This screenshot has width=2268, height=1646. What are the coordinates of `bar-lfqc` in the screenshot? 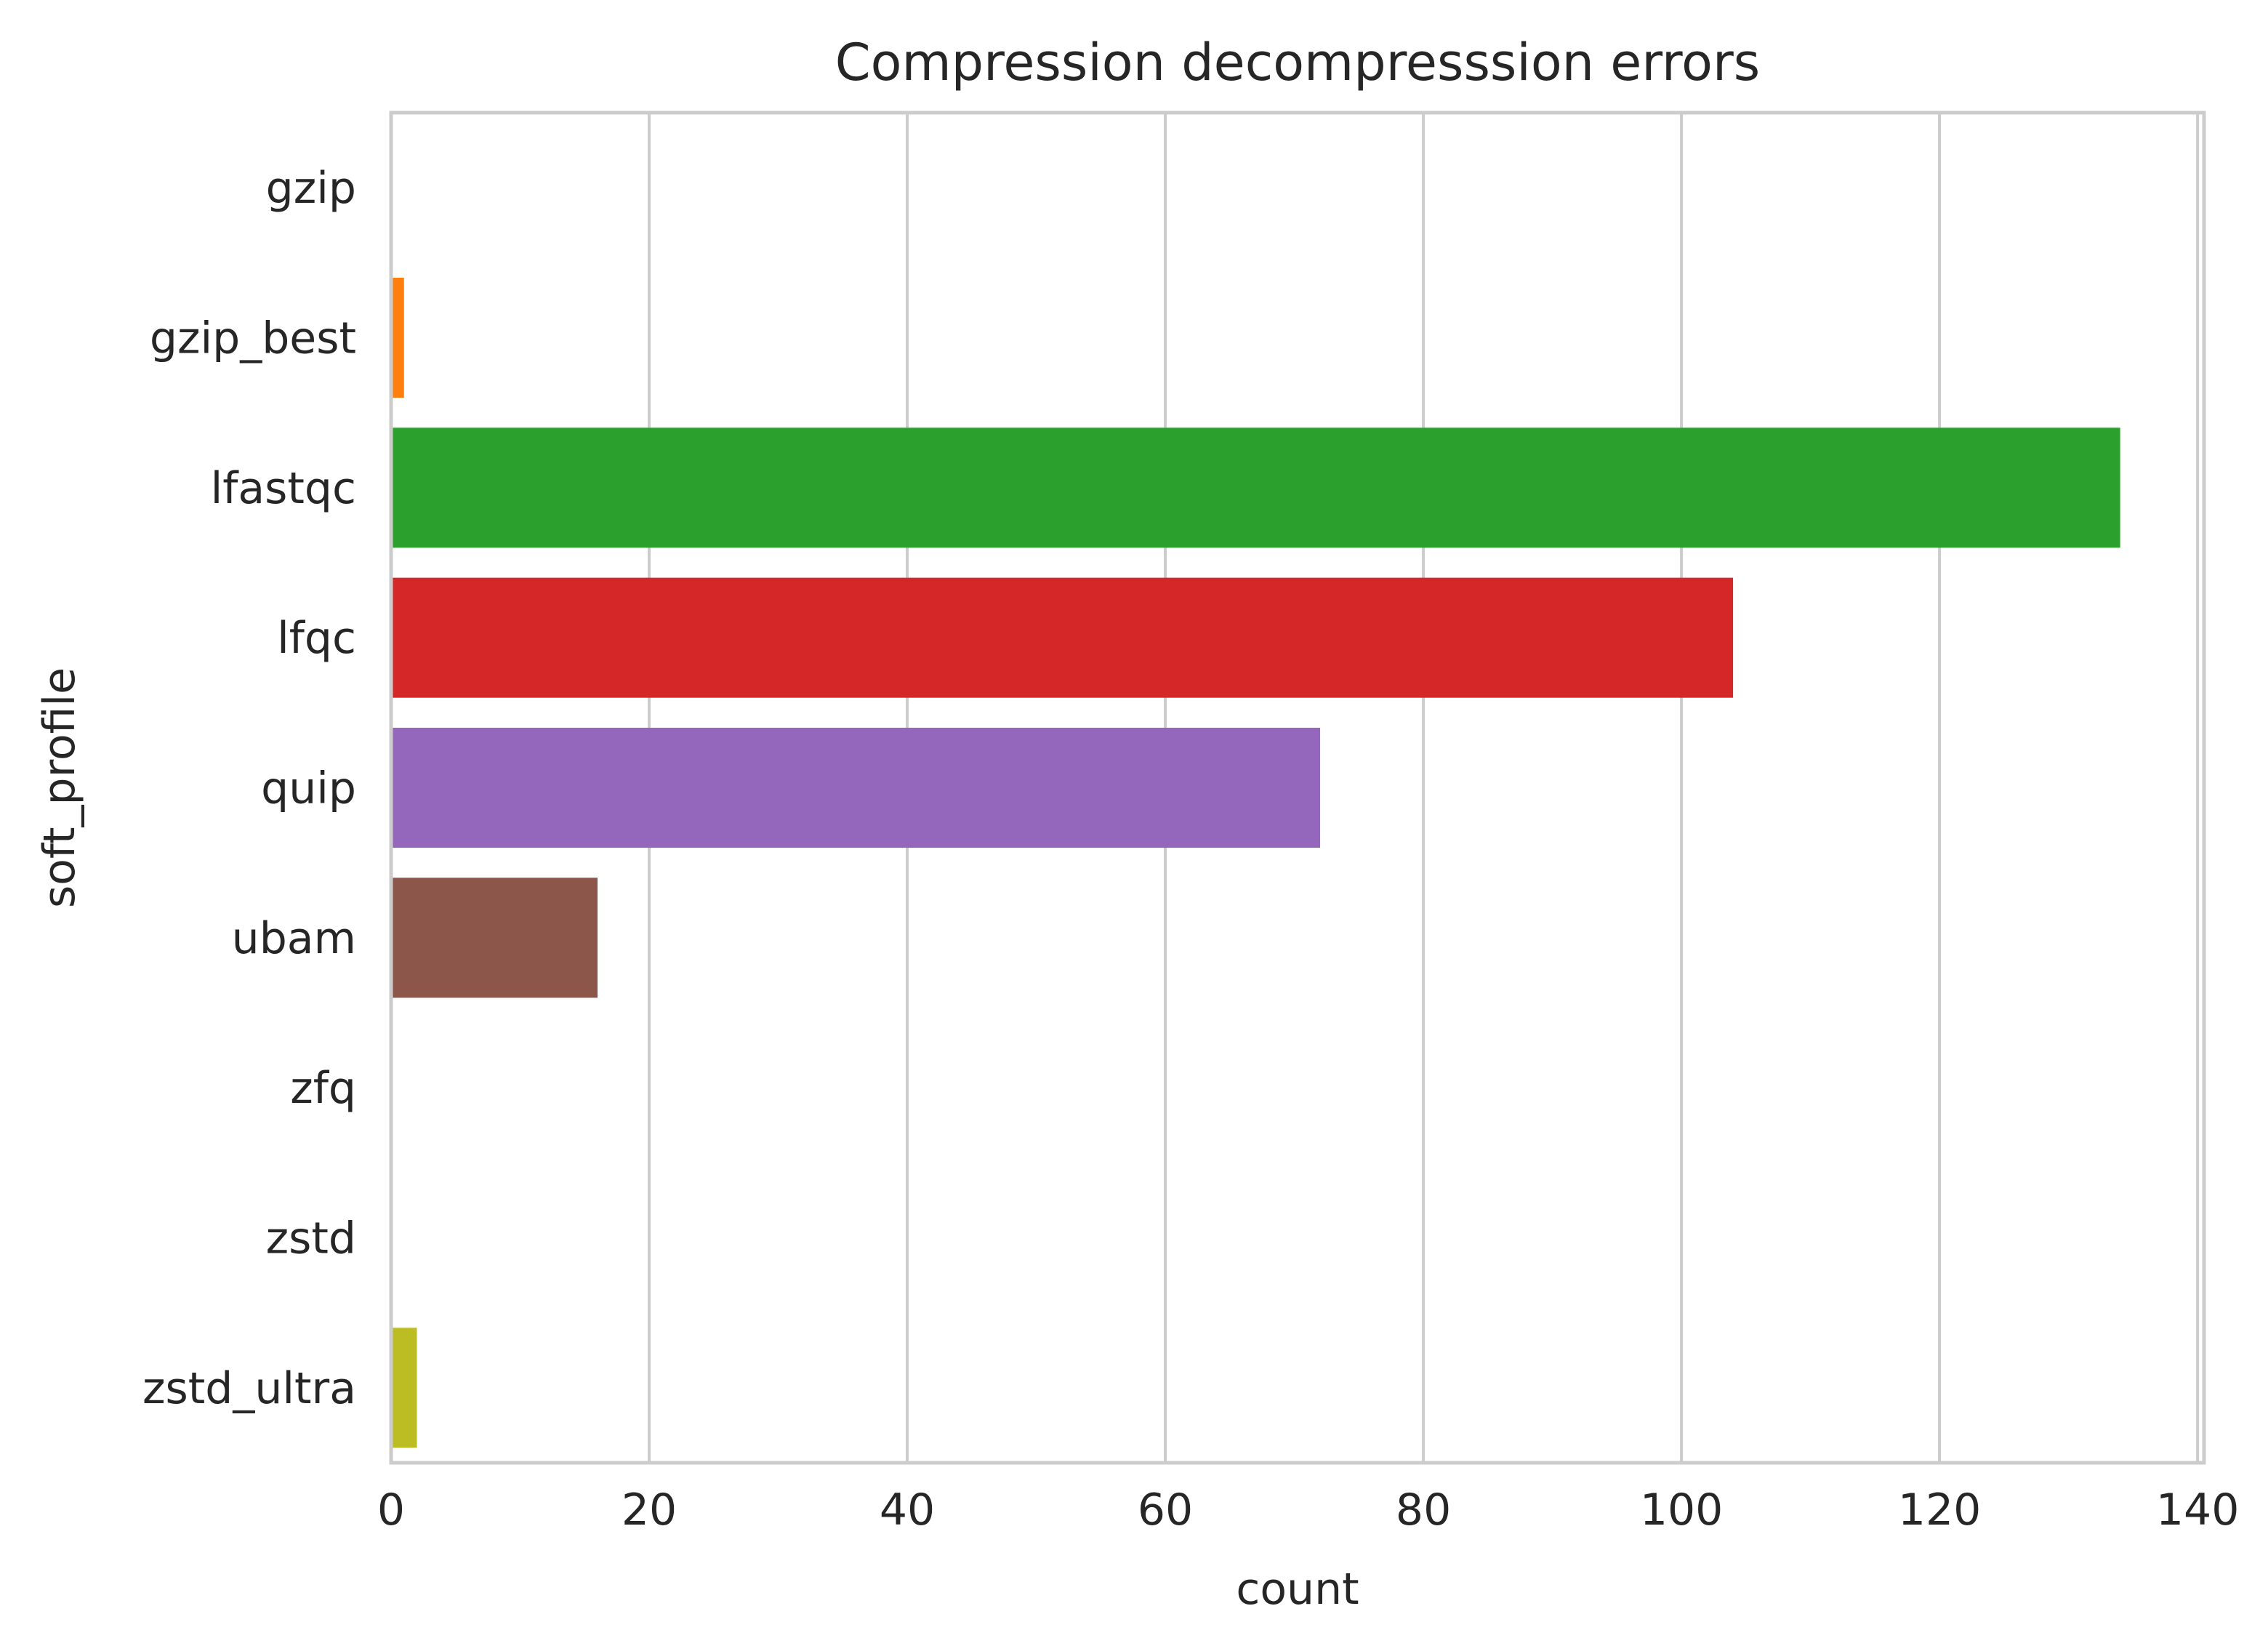 It's located at (1062, 637).